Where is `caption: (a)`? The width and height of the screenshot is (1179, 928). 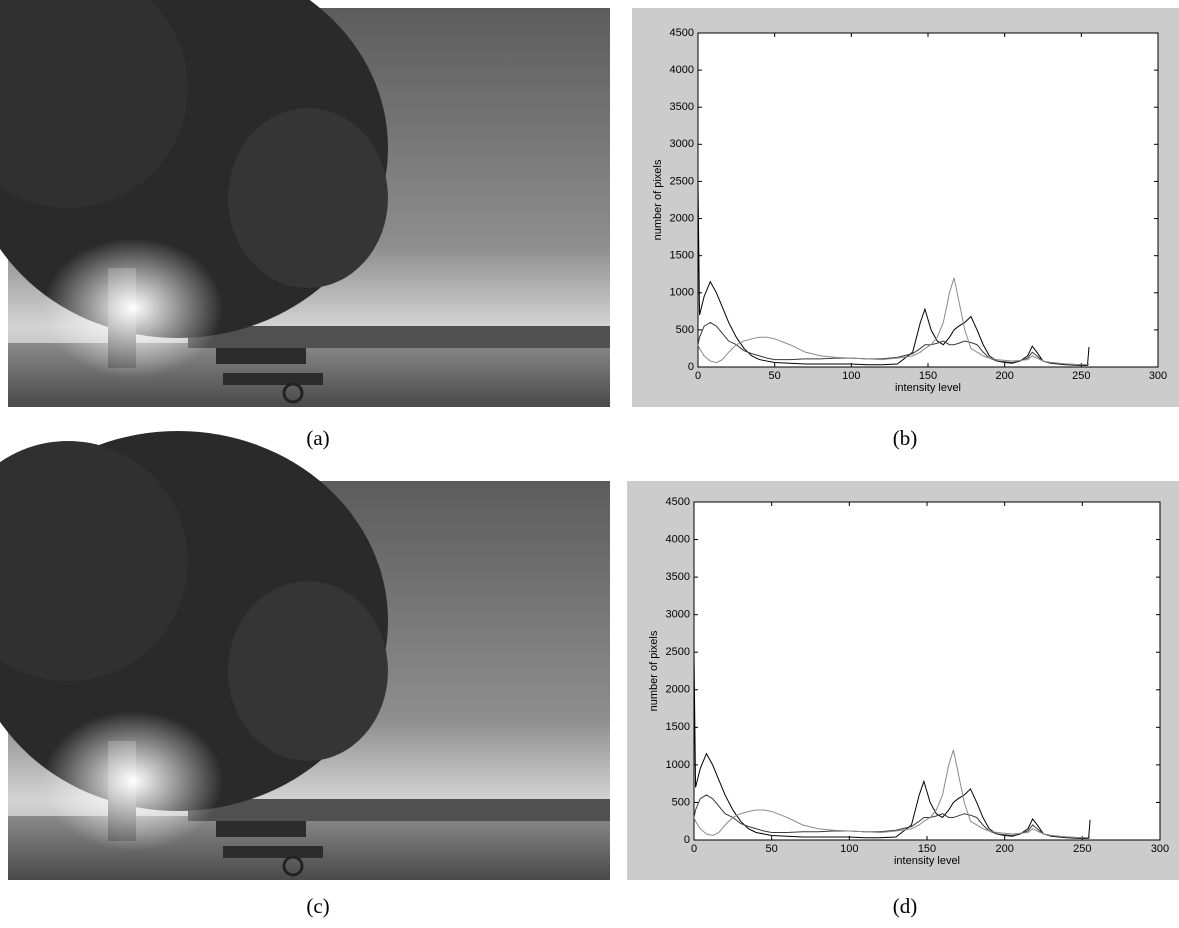 caption: (a) is located at coordinates (317, 438).